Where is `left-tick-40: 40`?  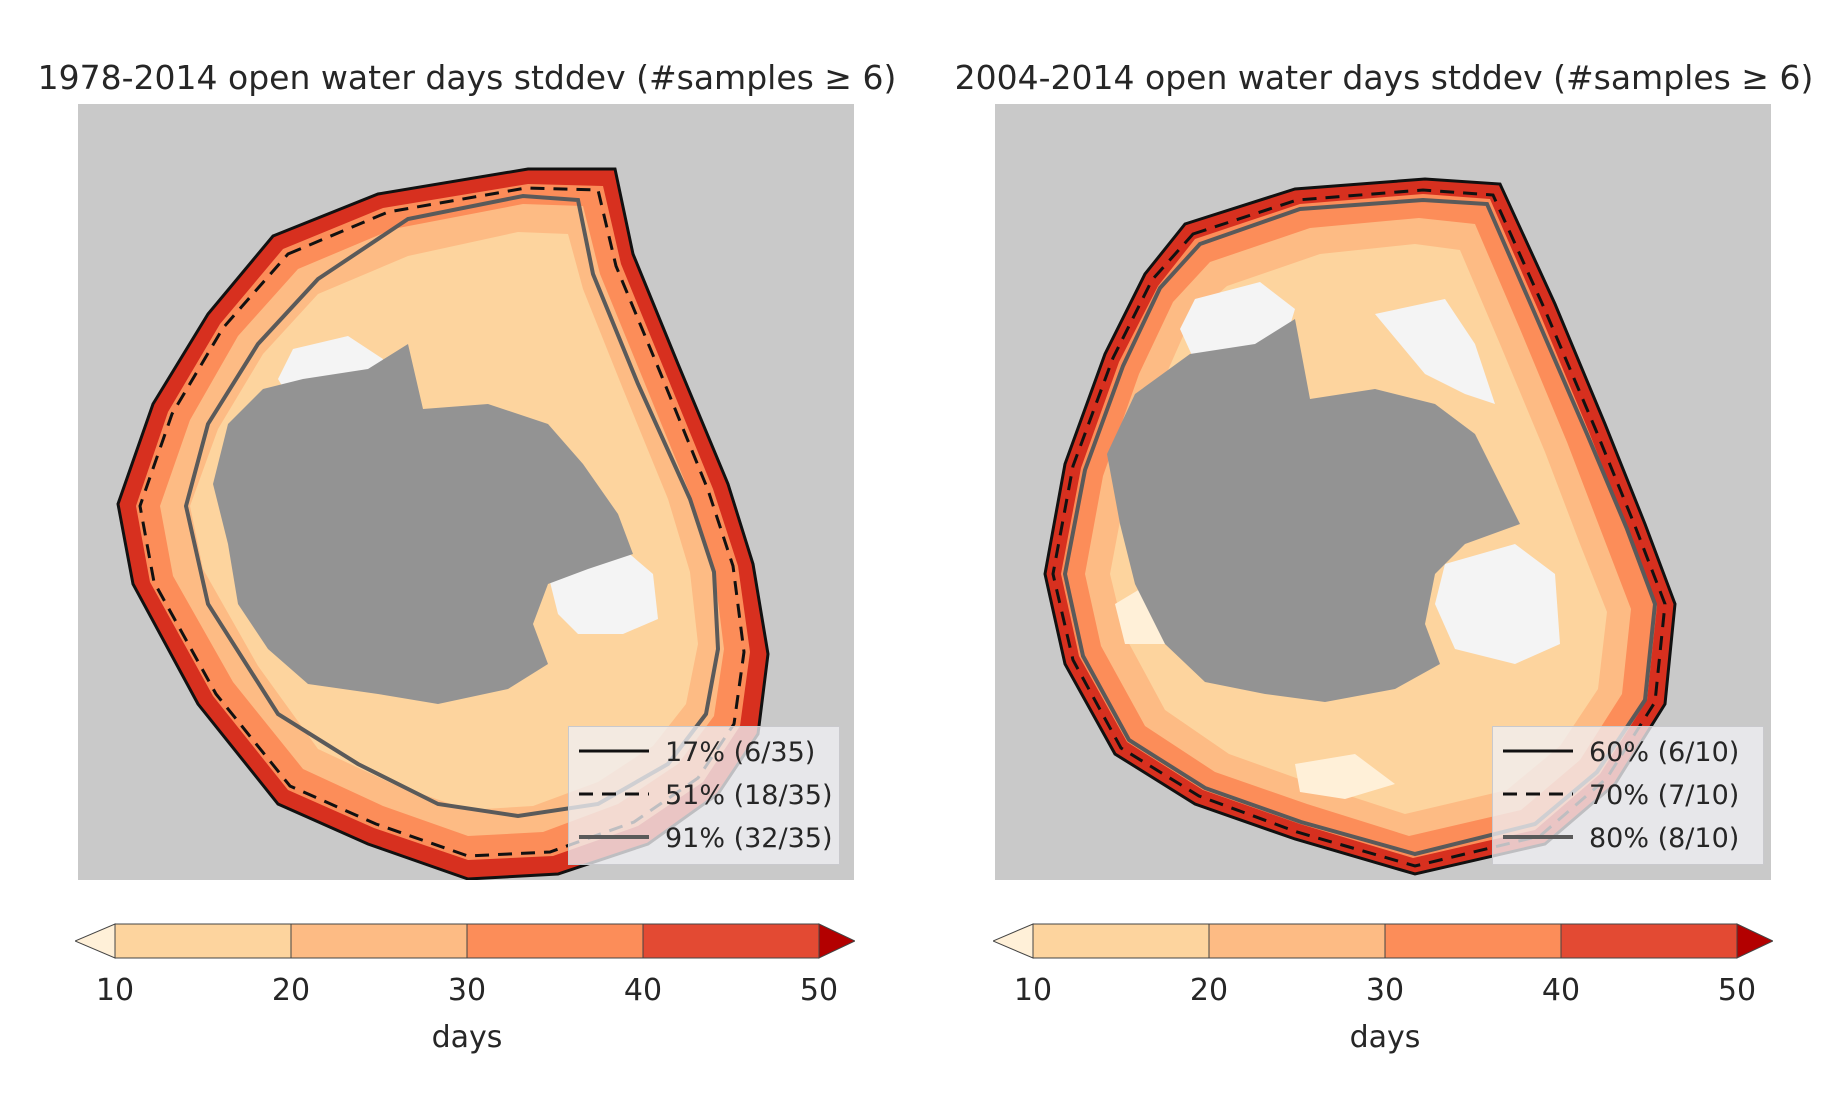 left-tick-40: 40 is located at coordinates (643, 990).